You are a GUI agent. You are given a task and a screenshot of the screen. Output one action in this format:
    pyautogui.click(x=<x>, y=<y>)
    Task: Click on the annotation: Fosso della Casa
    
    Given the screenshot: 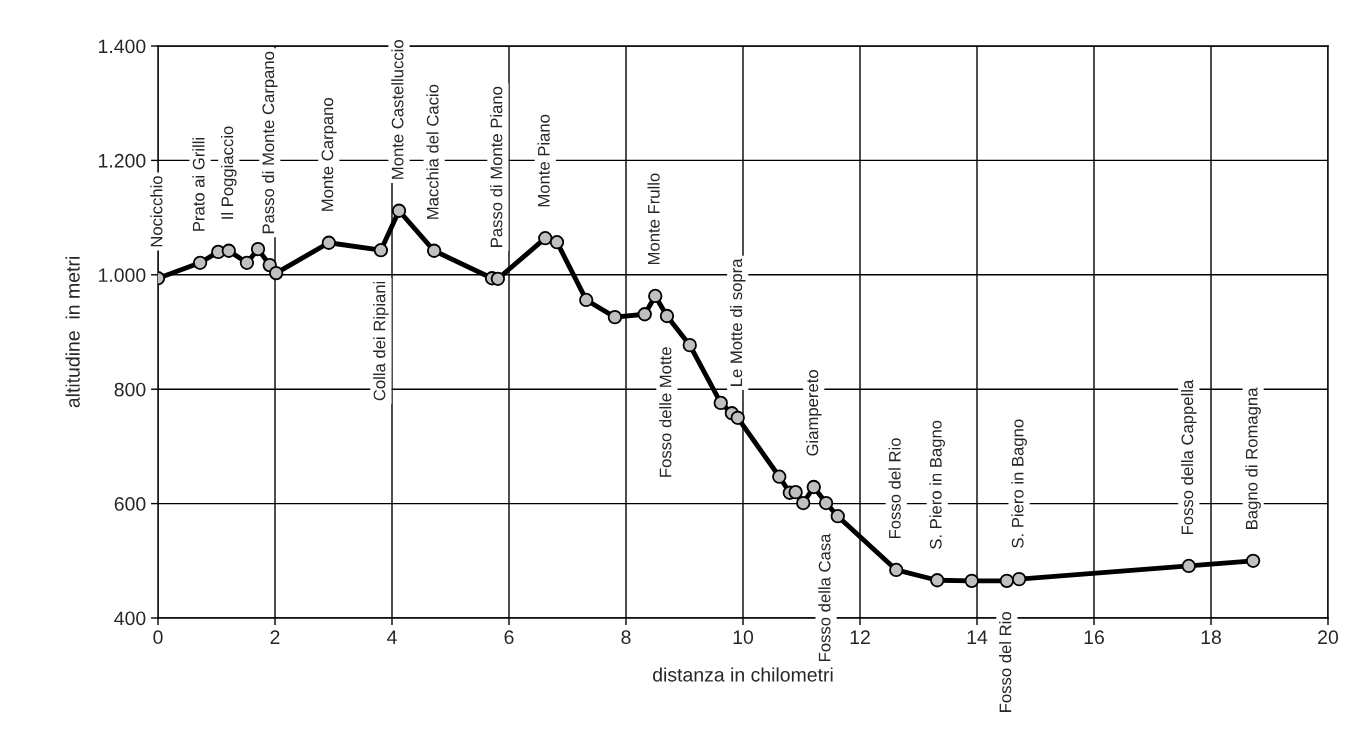 What is the action you would take?
    pyautogui.click(x=824, y=597)
    